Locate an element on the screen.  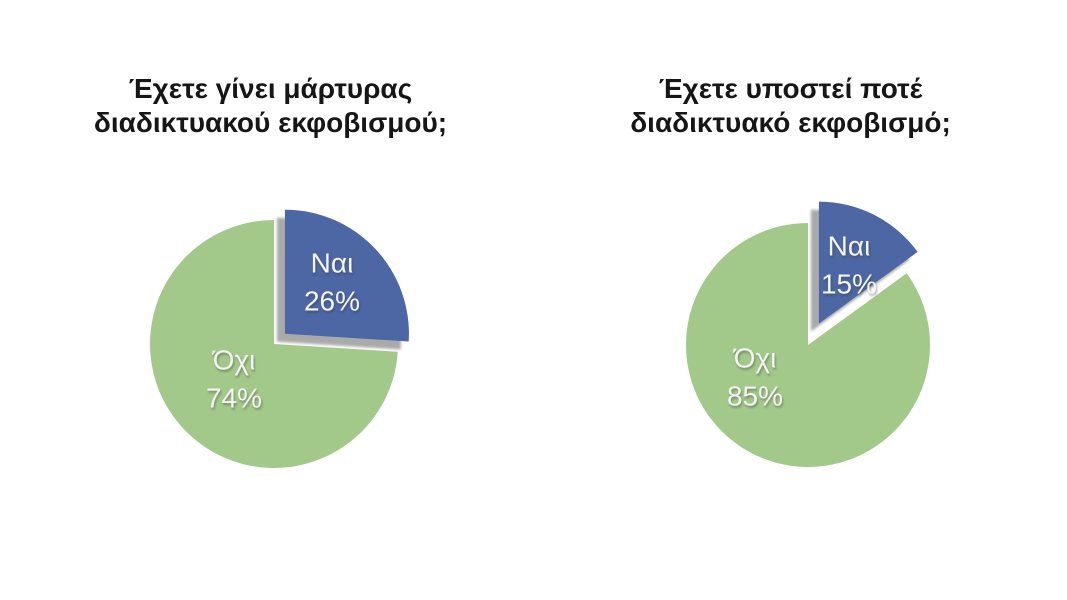
slice-label-Όχι-pct: 74% is located at coordinates (234, 398).